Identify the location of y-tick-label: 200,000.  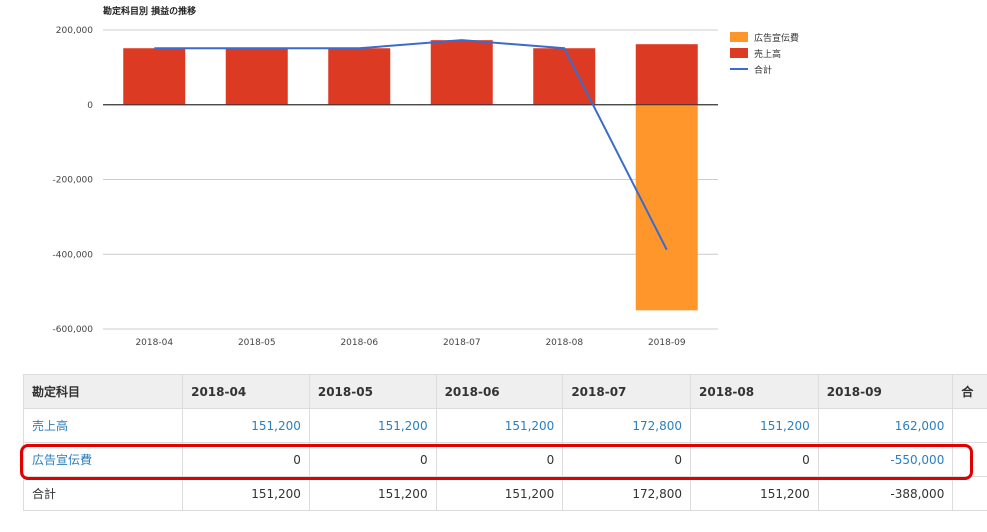
(74, 31).